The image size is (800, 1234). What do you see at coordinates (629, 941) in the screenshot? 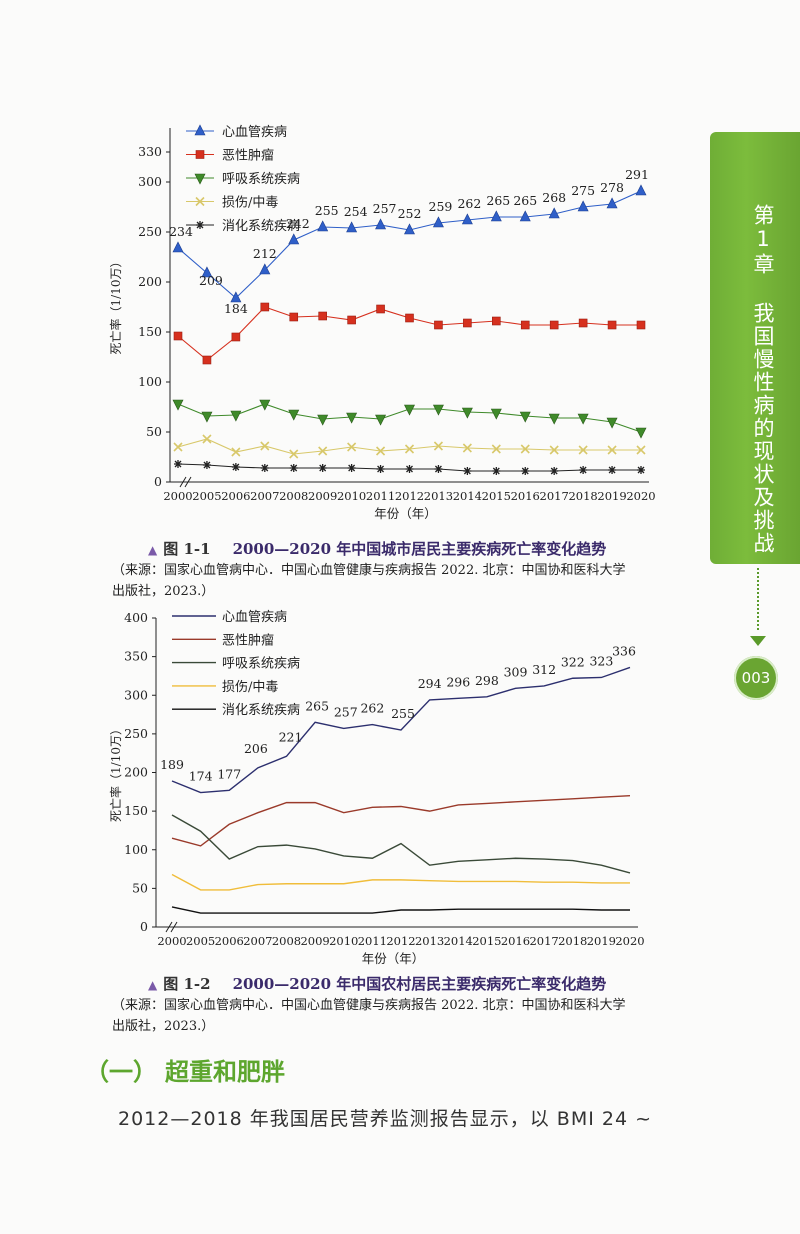
I see `x-tick-label: 2020` at bounding box center [629, 941].